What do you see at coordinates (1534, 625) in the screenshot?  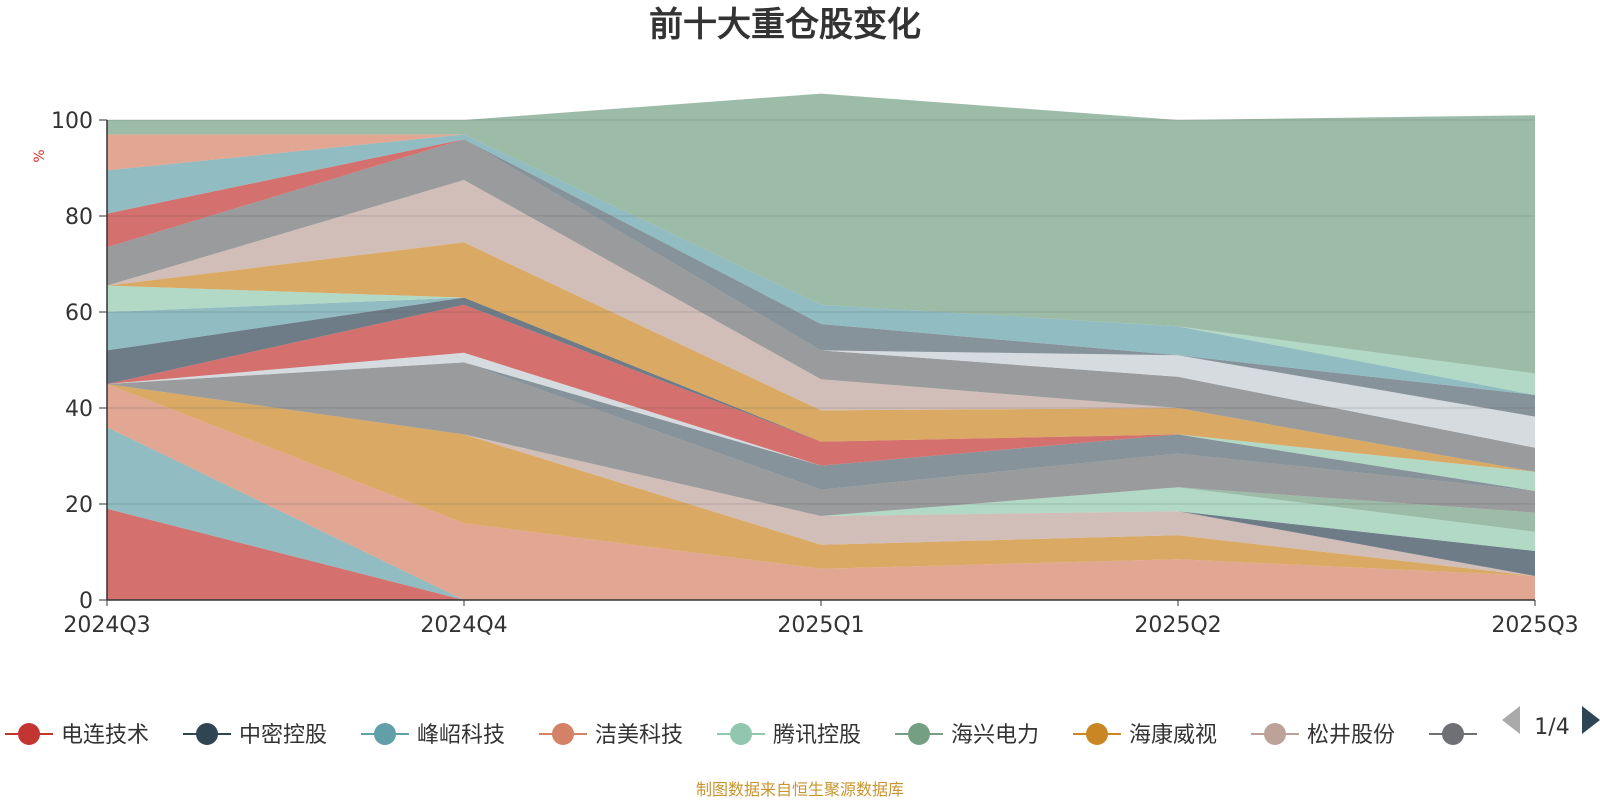 I see `x-tick-label: 2025Q3` at bounding box center [1534, 625].